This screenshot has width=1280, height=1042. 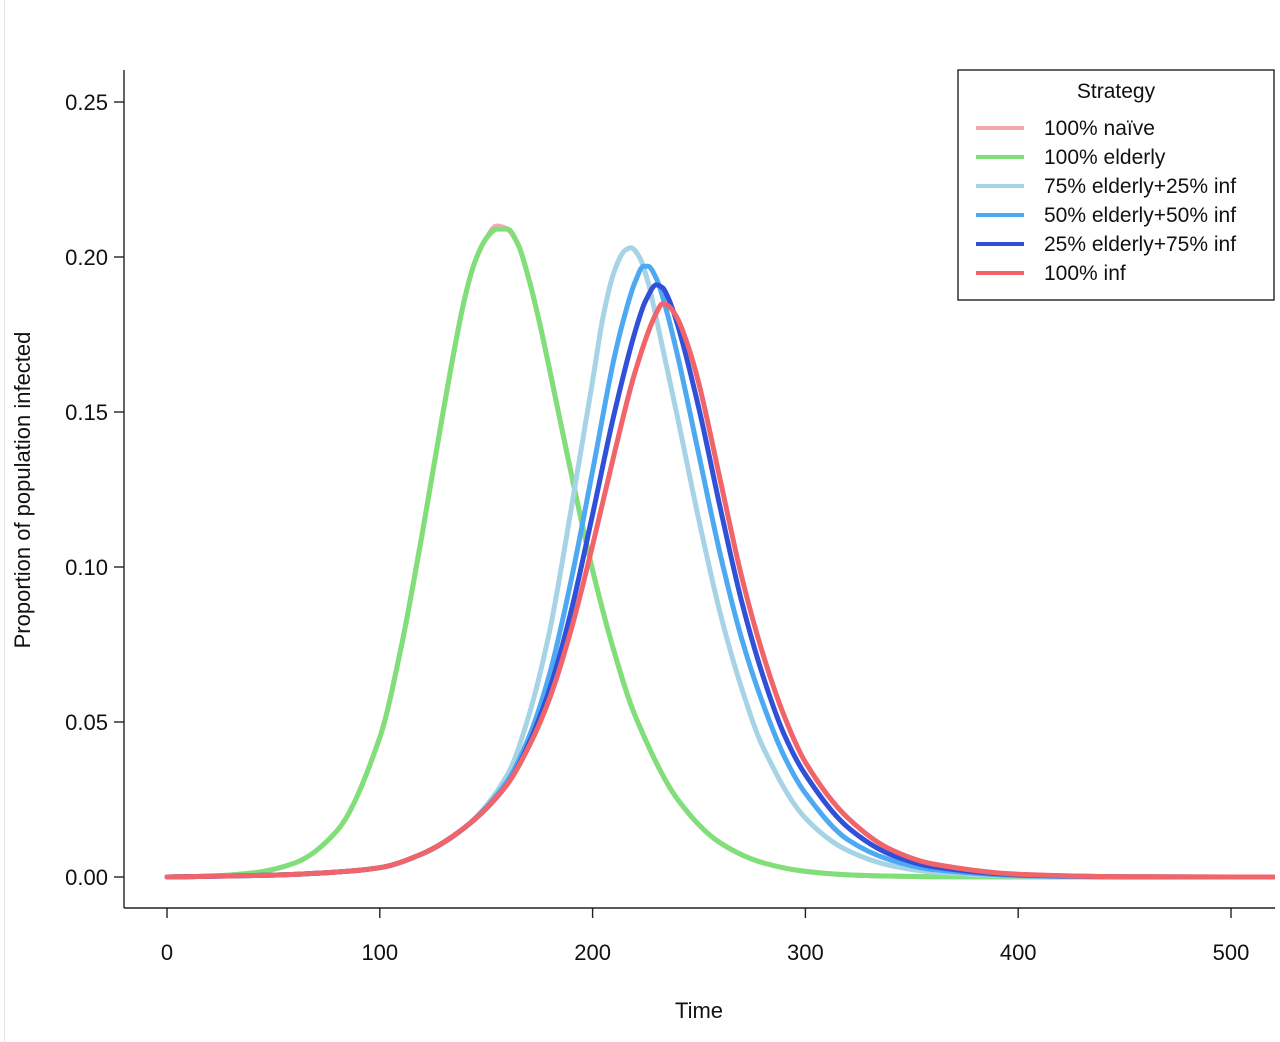 What do you see at coordinates (22, 490) in the screenshot?
I see `y-axis-title: Proportion of population infected` at bounding box center [22, 490].